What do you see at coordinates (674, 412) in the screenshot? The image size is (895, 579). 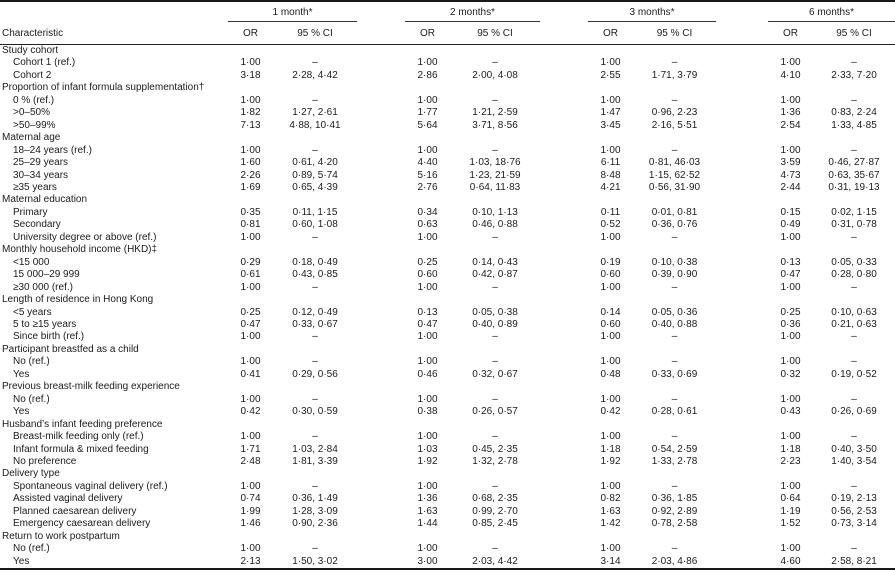 I see `ci-value: 0·28, 0·61` at bounding box center [674, 412].